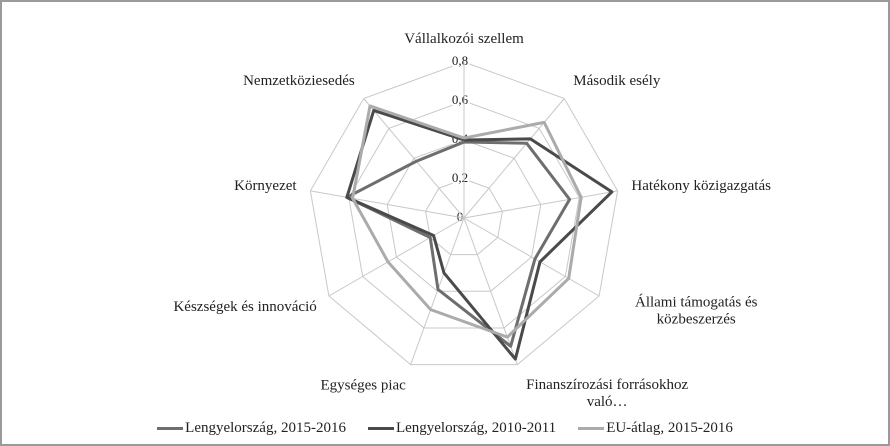 This screenshot has width=890, height=446. I want to click on legend-label: Lengyelország, 2010-2011, so click(476, 428).